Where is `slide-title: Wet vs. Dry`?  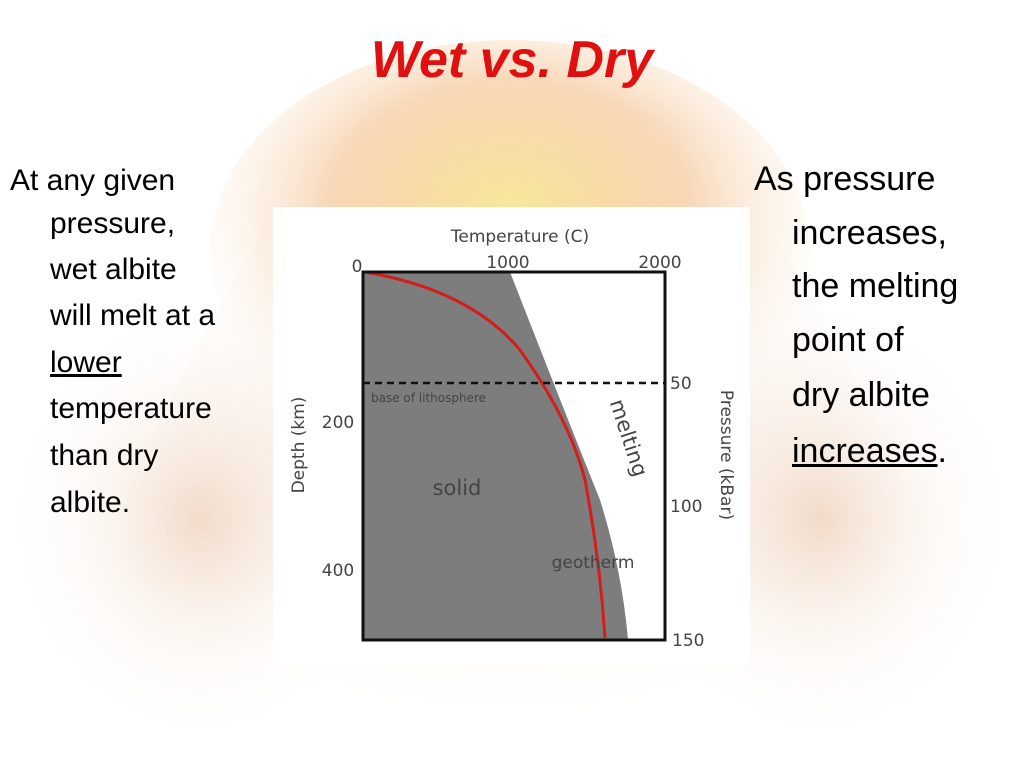 slide-title: Wet vs. Dry is located at coordinates (512, 60).